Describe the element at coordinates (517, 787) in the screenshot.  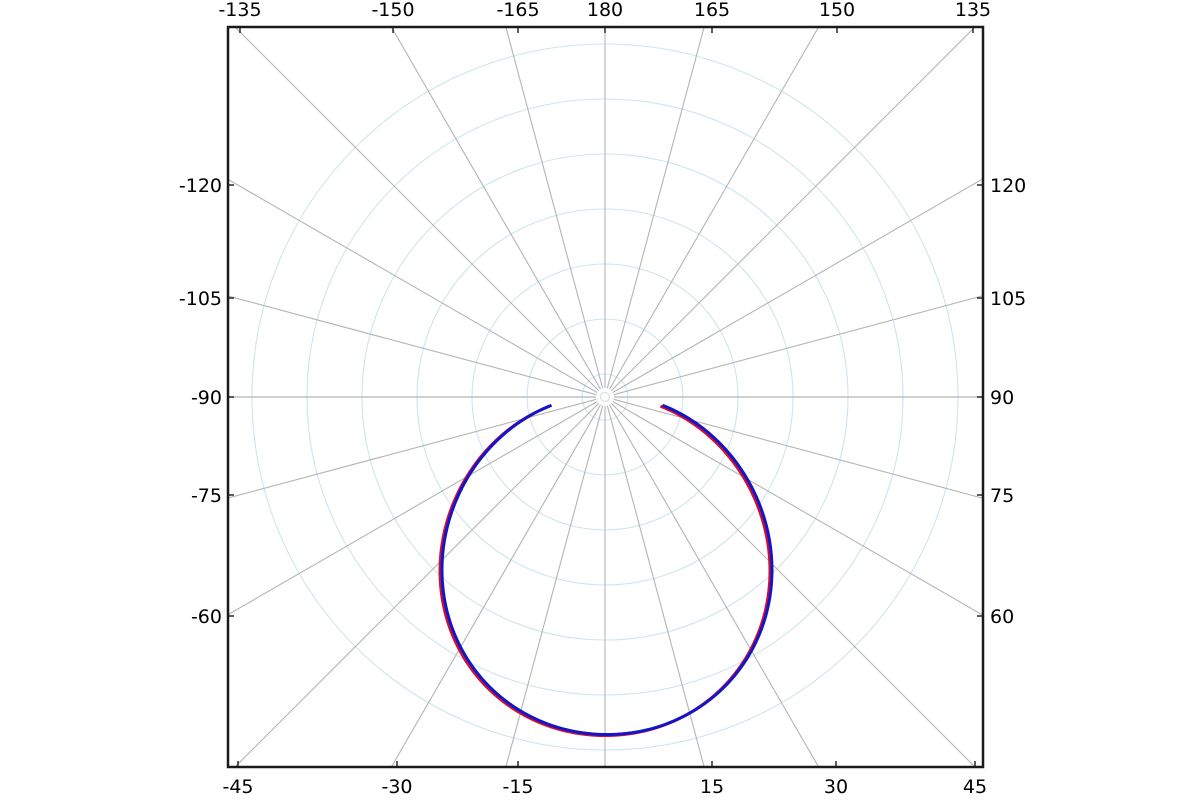
I see `tick-label-bottom-2: -15` at that location.